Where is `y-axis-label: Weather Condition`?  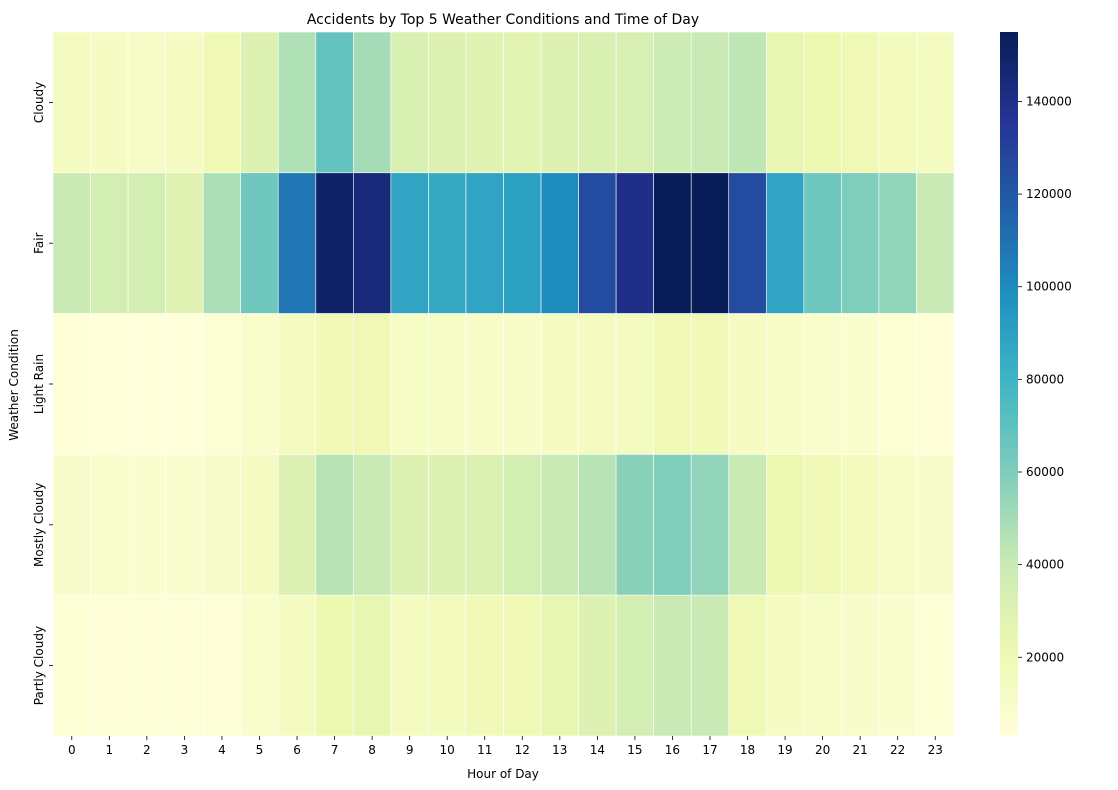 y-axis-label: Weather Condition is located at coordinates (14, 385).